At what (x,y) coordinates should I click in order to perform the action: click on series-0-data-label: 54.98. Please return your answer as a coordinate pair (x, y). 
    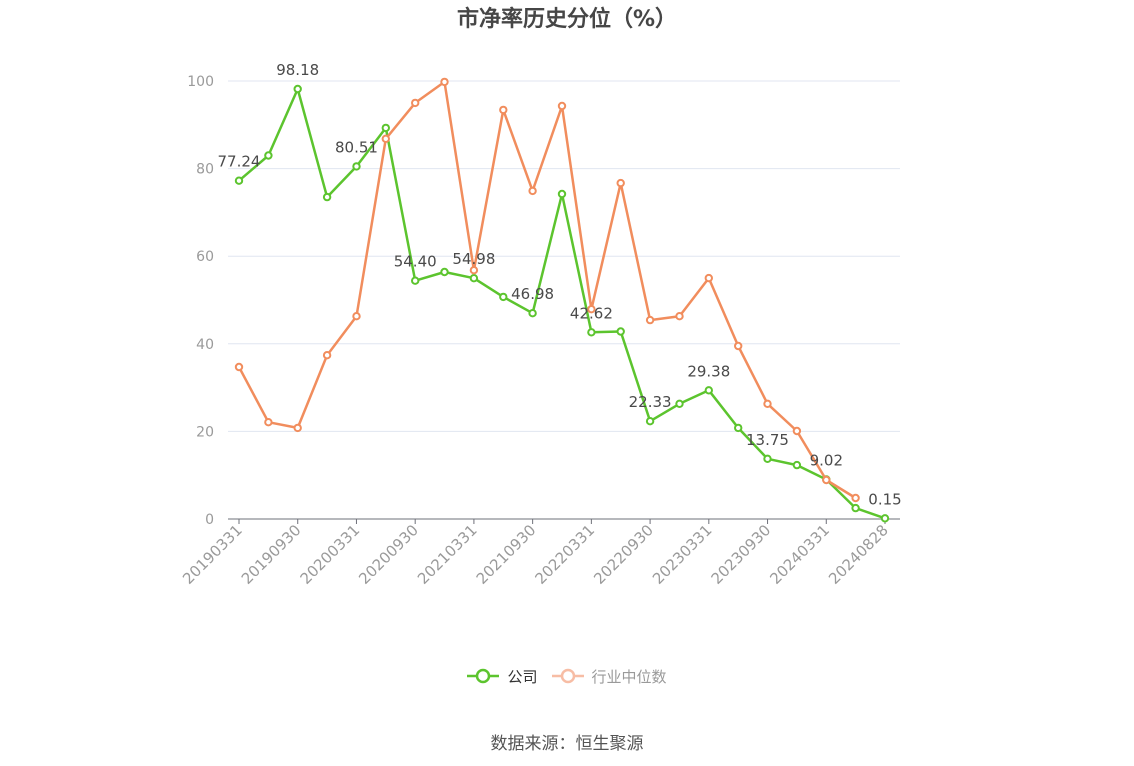
    Looking at the image, I should click on (473, 259).